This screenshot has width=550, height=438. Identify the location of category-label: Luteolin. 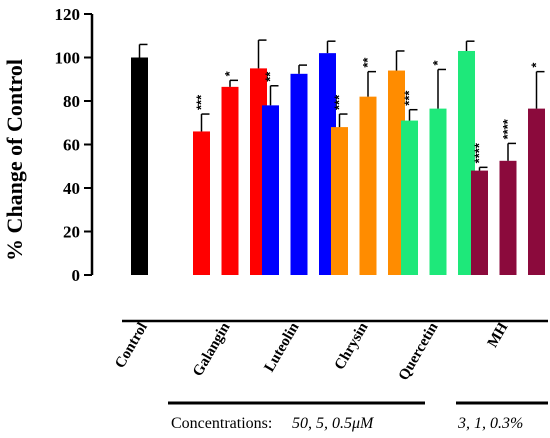
(282, 346).